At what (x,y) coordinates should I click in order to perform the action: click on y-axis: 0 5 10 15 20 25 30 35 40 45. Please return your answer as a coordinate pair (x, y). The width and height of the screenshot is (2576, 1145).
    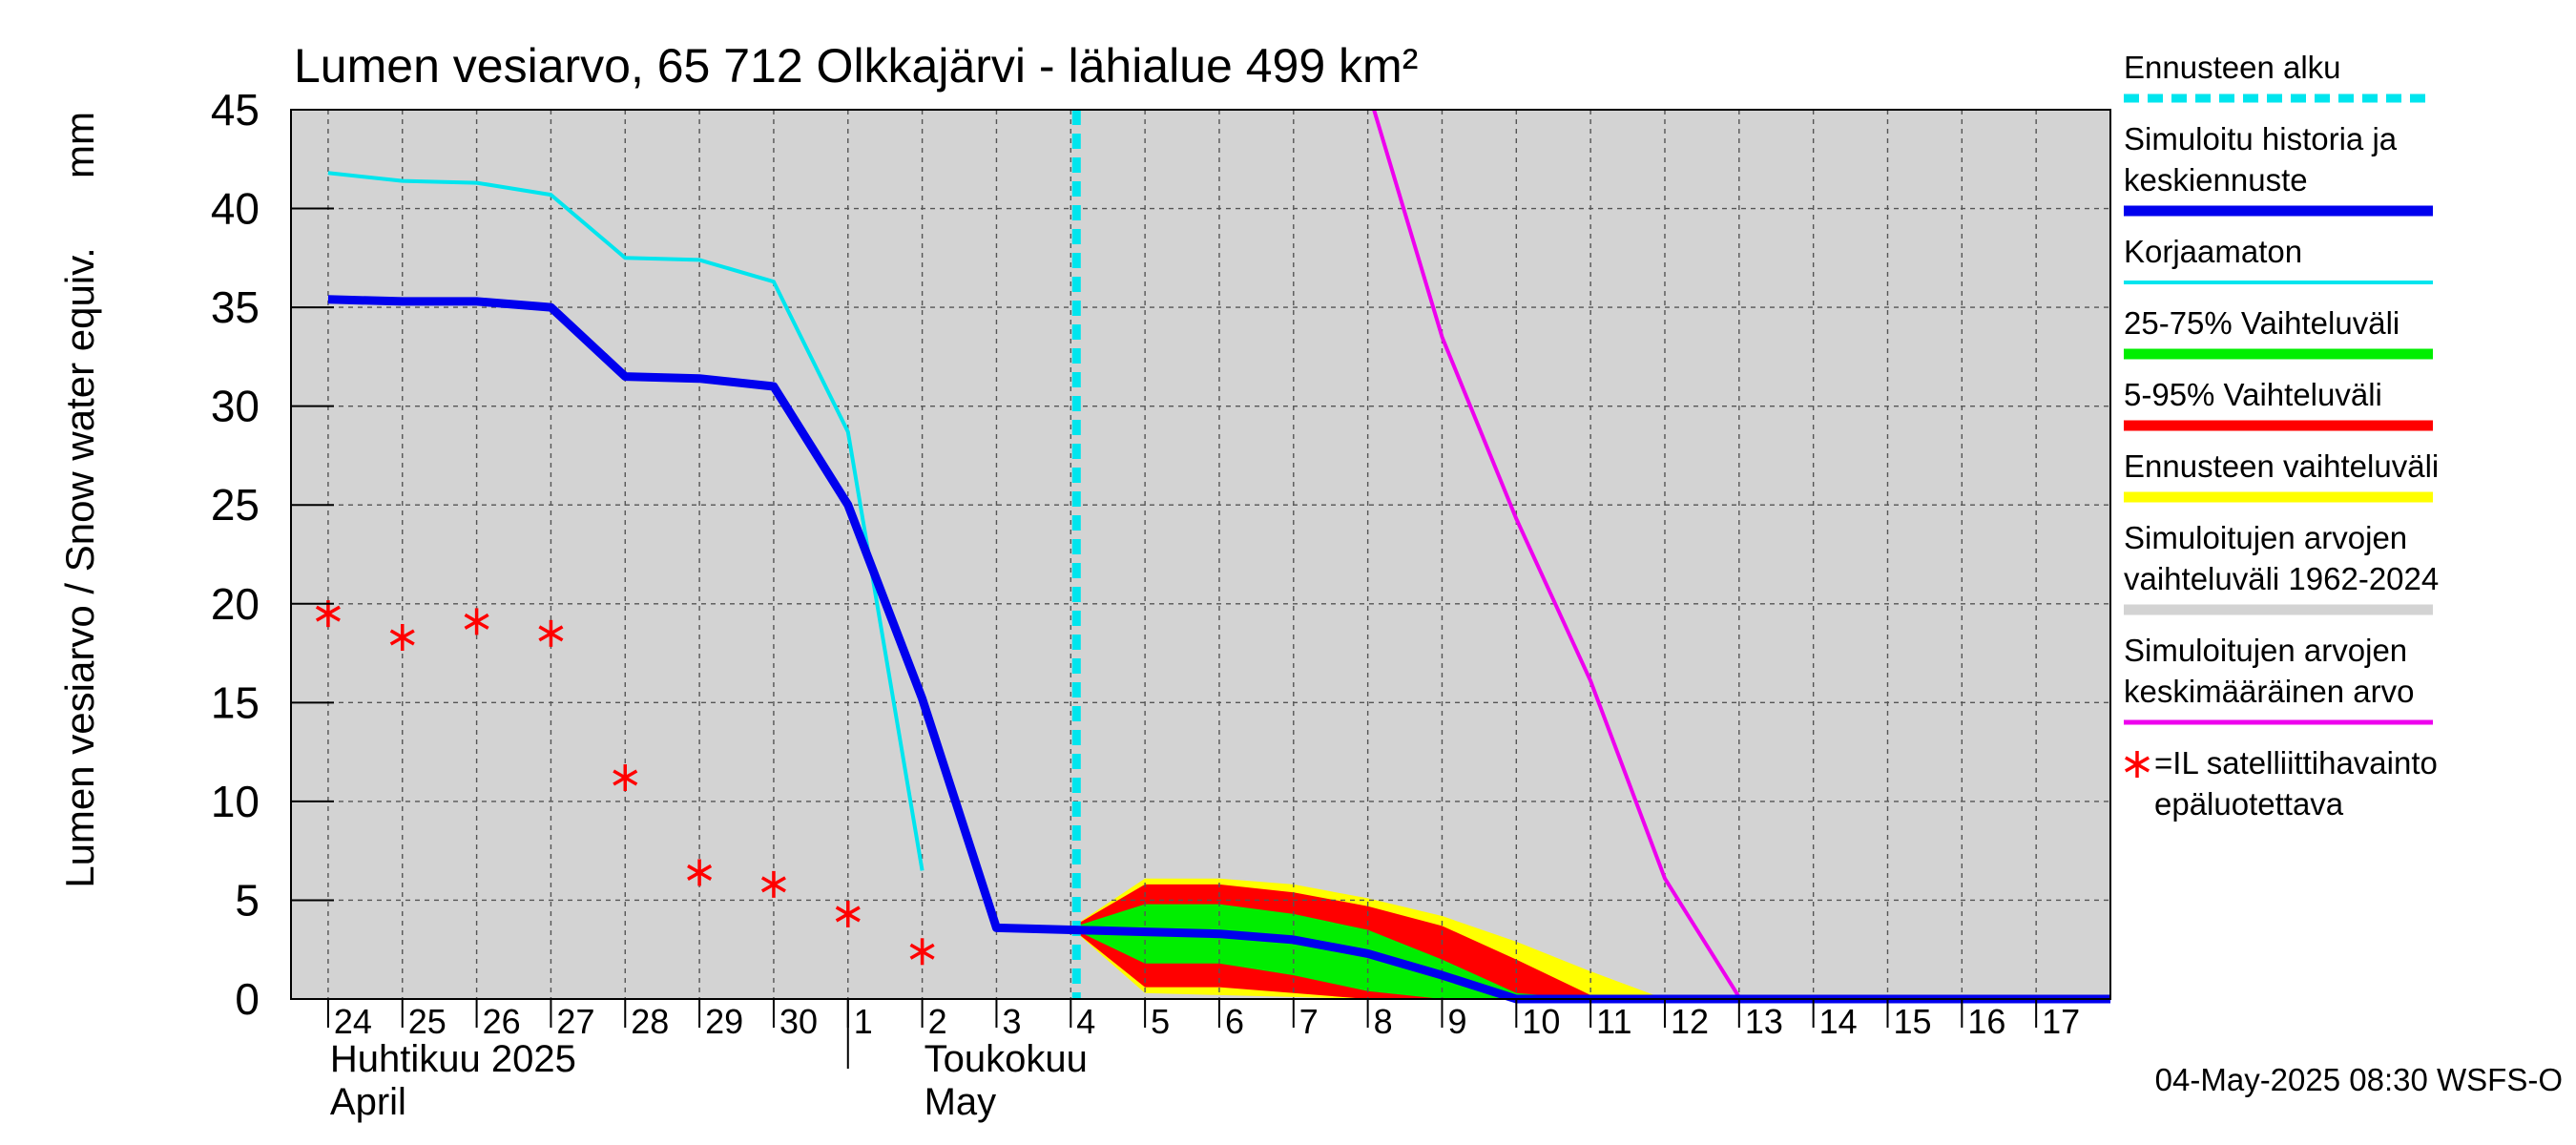
    Looking at the image, I should click on (272, 555).